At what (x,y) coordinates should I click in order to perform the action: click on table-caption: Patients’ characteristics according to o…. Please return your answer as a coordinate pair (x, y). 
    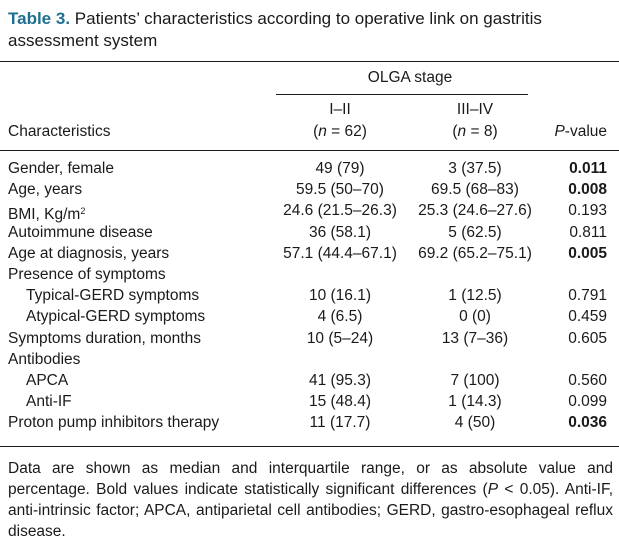
    Looking at the image, I should click on (275, 29).